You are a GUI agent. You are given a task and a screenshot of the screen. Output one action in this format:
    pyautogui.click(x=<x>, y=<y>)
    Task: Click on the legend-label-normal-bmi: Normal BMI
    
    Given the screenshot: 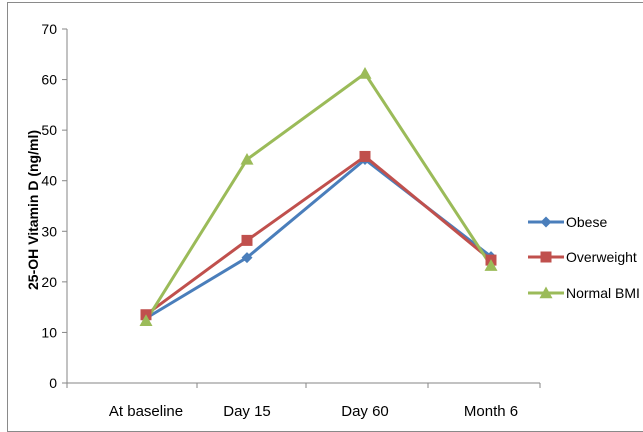 What is the action you would take?
    pyautogui.click(x=603, y=293)
    